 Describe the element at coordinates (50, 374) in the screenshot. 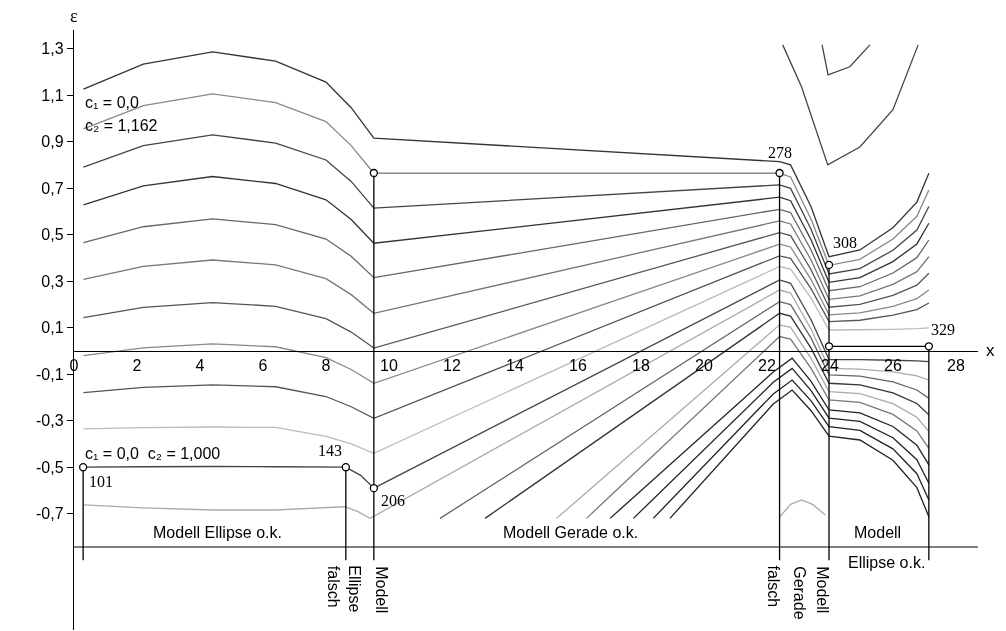

I see `y-tick-label: -0,1` at that location.